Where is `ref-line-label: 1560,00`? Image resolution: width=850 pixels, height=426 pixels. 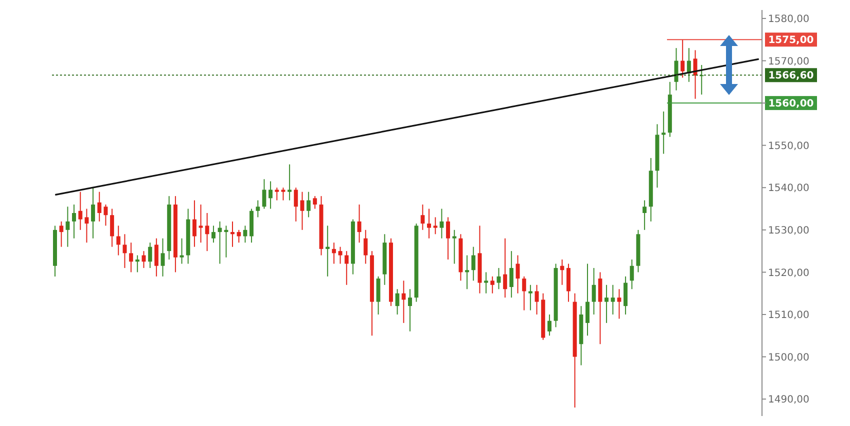
ref-line-label: 1560,00 is located at coordinates (791, 104).